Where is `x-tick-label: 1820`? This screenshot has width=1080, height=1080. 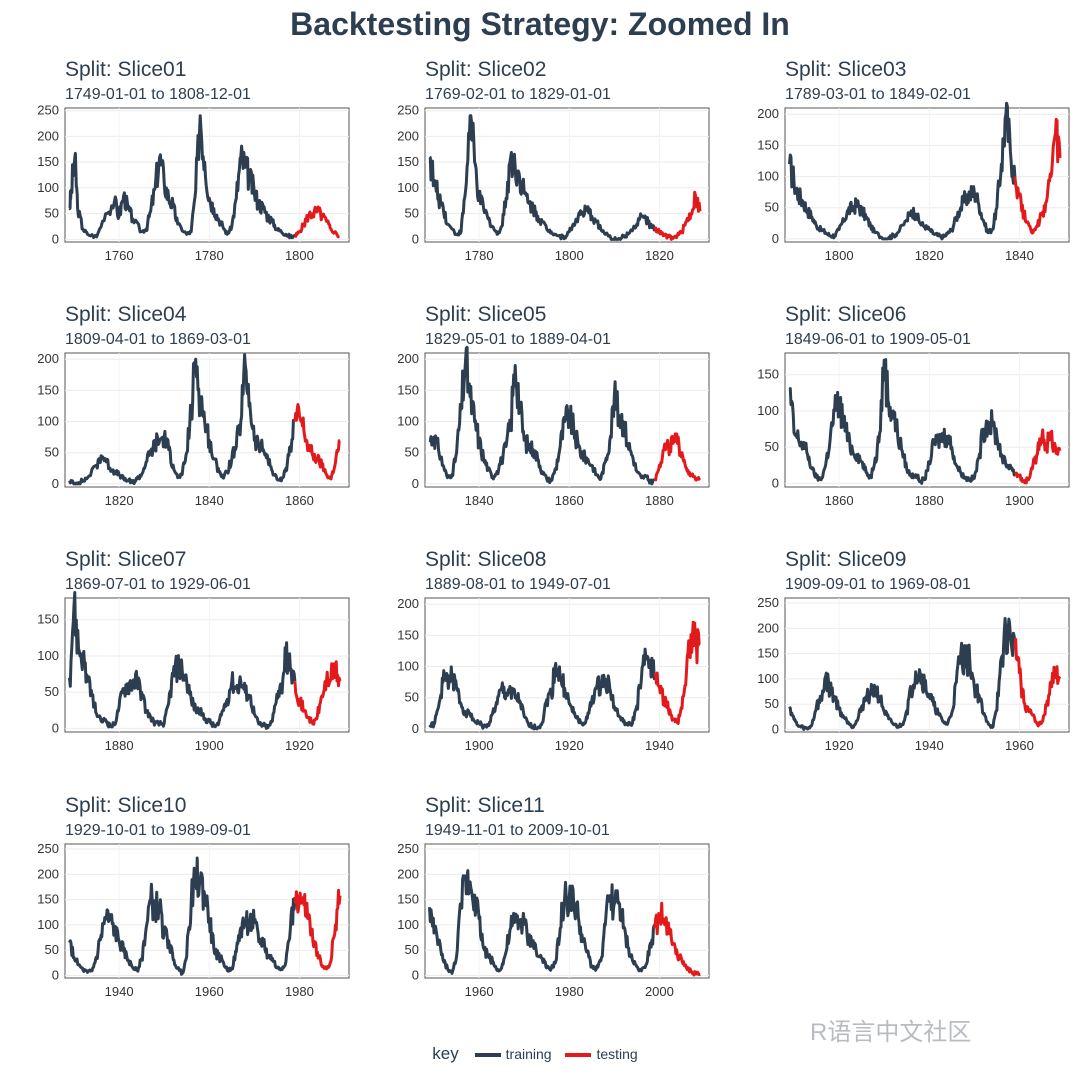
x-tick-label: 1820 is located at coordinates (659, 255).